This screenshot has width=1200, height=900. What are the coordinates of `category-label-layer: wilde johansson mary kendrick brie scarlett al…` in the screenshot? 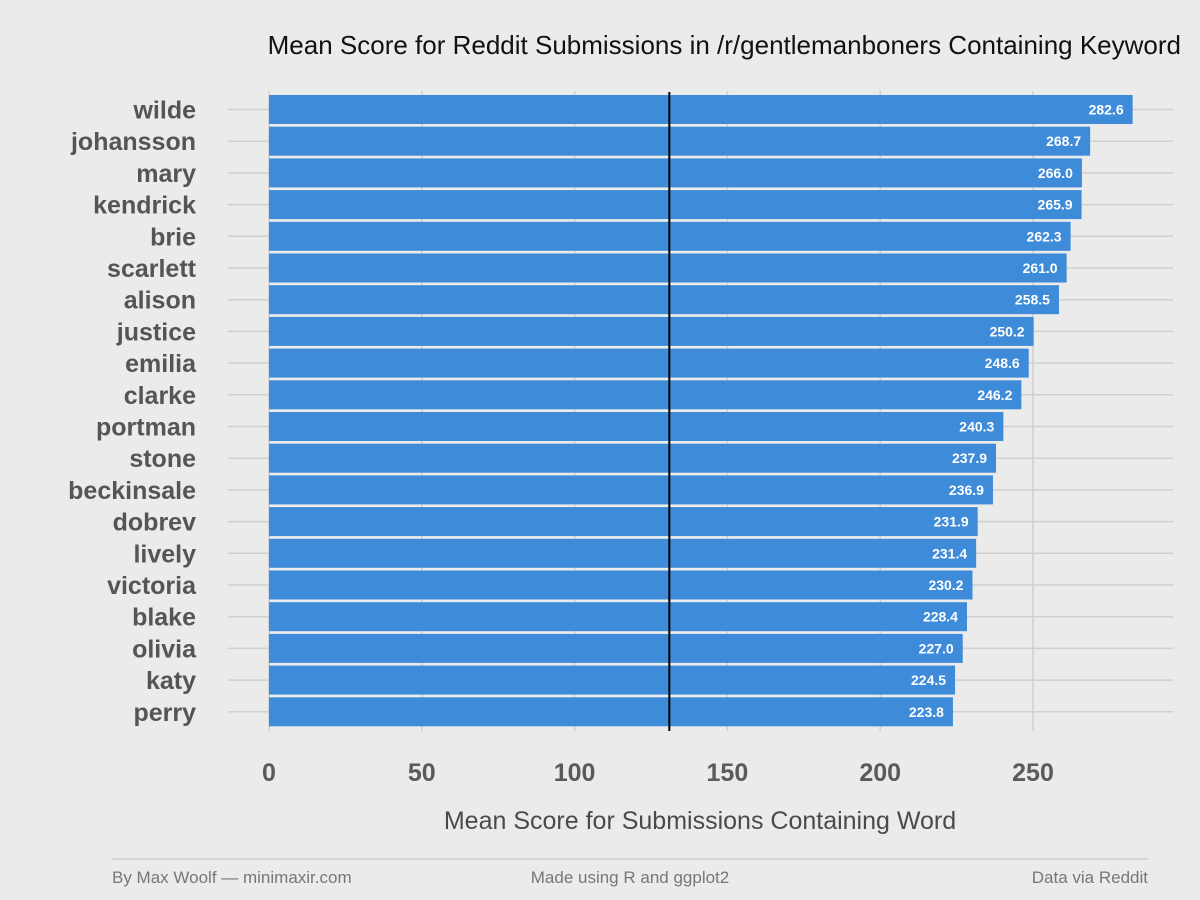 It's located at (132, 412).